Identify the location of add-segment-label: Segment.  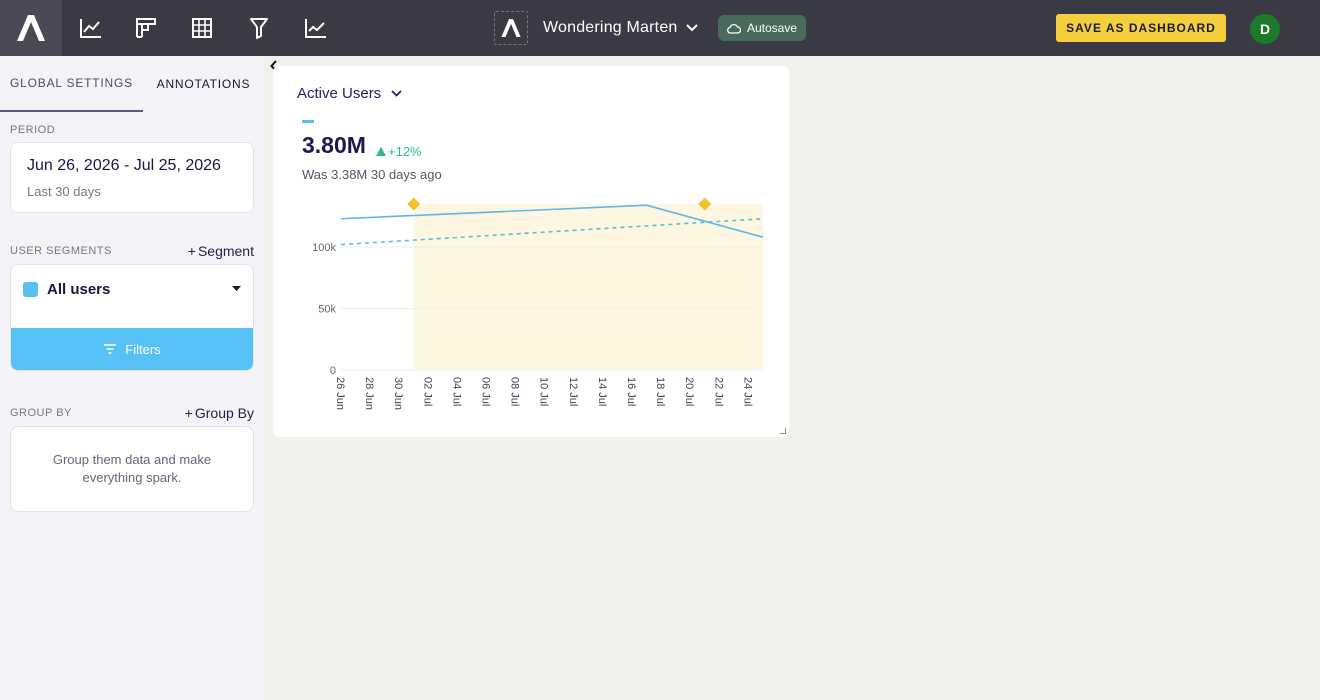
(225, 251).